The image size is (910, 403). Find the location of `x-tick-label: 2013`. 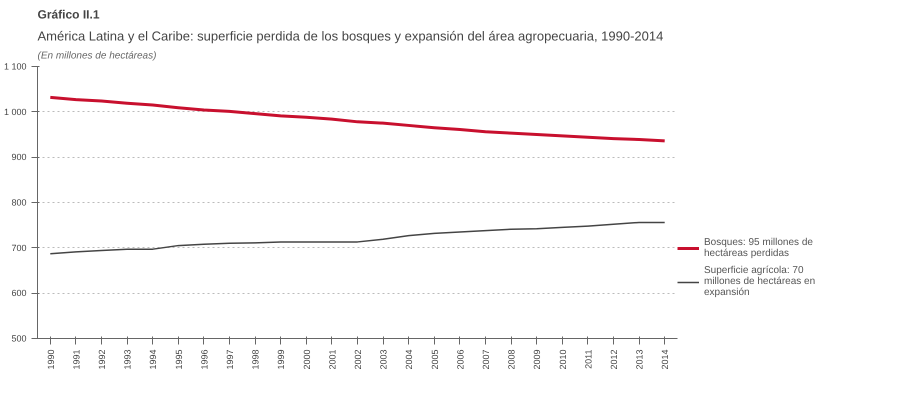

x-tick-label: 2013 is located at coordinates (639, 359).